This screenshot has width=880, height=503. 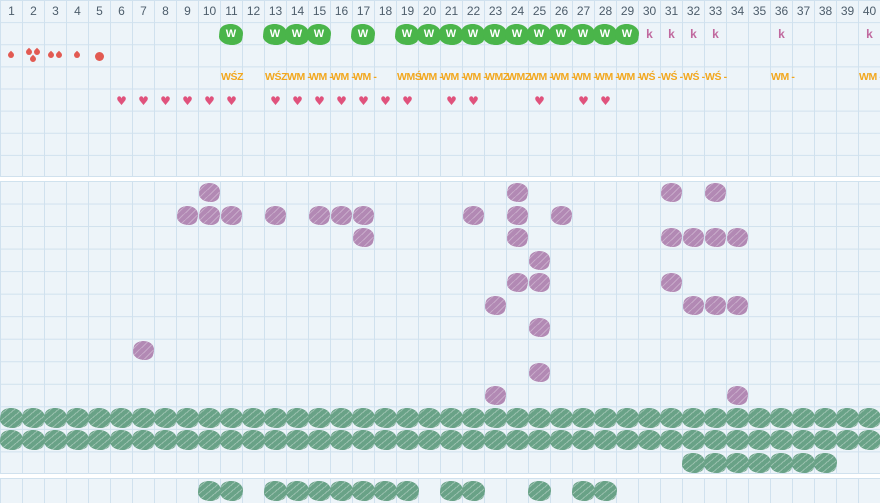 What do you see at coordinates (519, 77) in the screenshot?
I see `stage-label: WMZ` at bounding box center [519, 77].